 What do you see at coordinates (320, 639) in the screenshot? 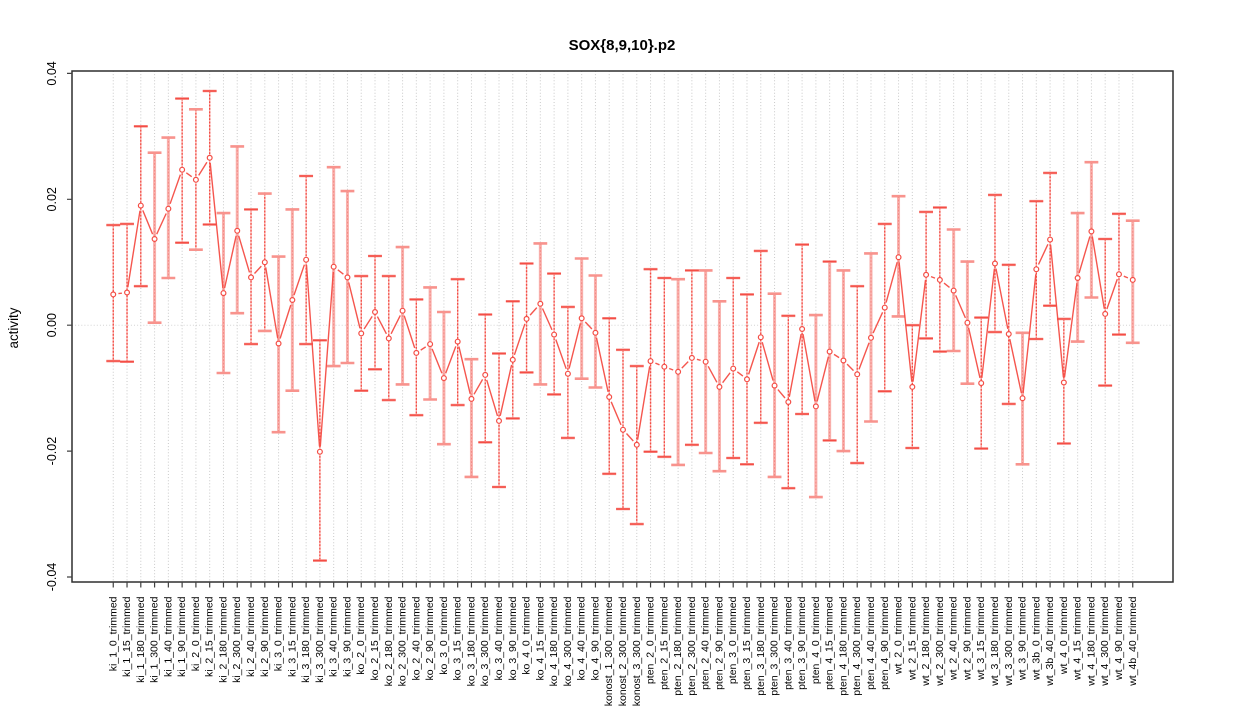
I see `svg-text: ki_3_300_trimmed` at bounding box center [320, 639].